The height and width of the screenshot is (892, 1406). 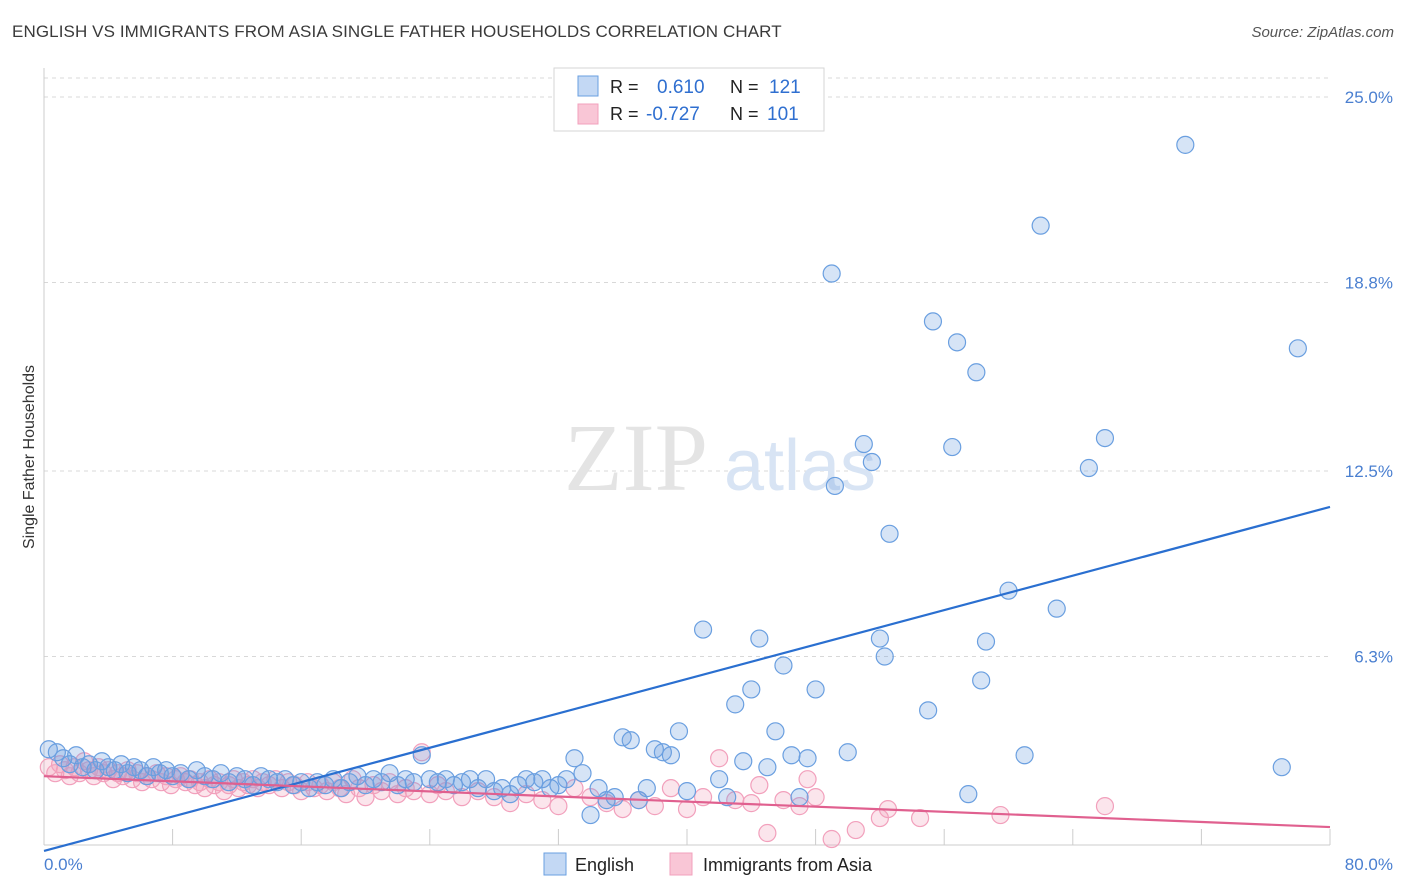 I want to click on x-tick-label-0: 0.0%, so click(x=63, y=864).